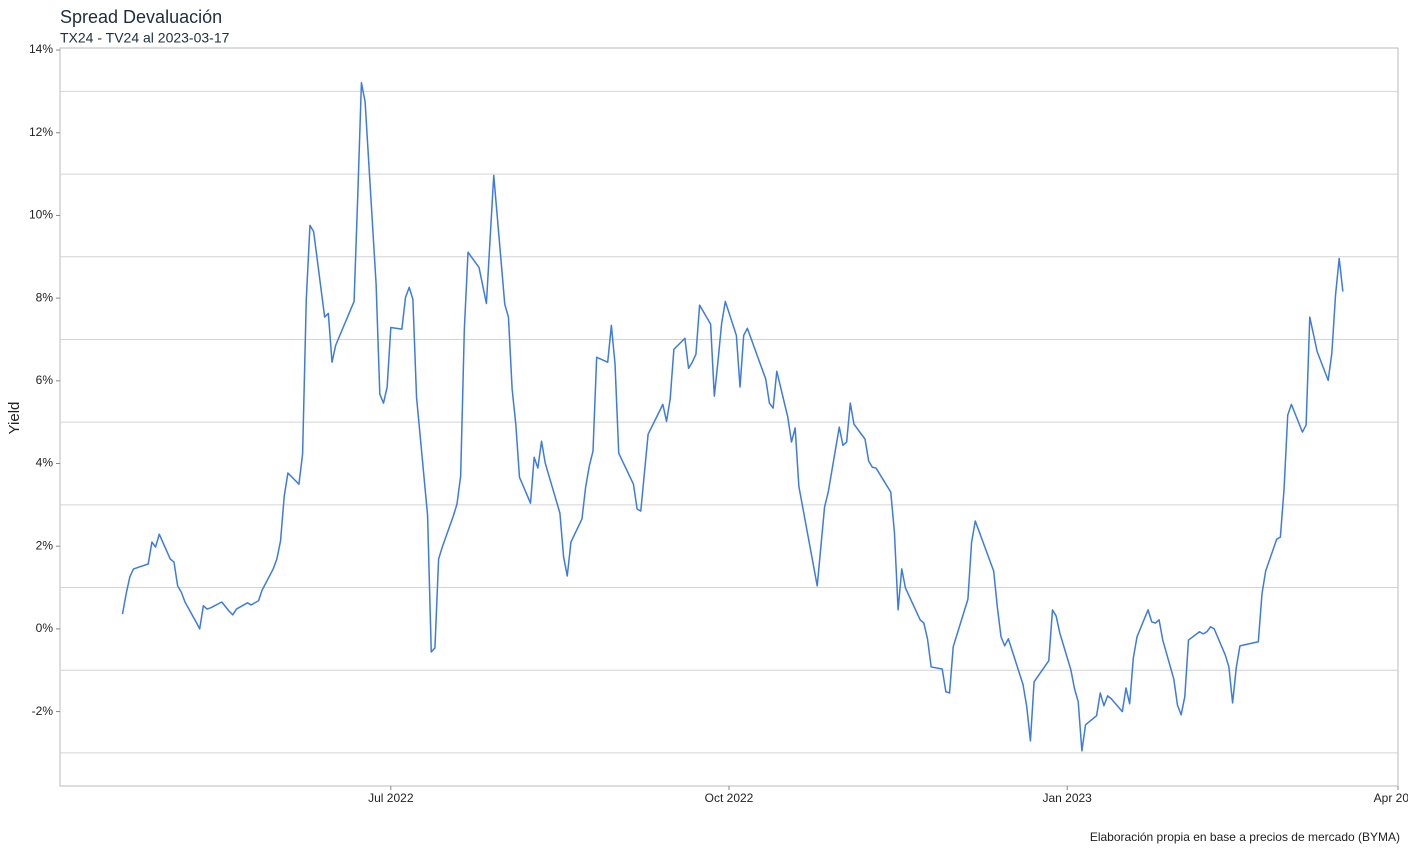 This screenshot has width=1408, height=852. What do you see at coordinates (45, 297) in the screenshot?
I see `y-tick-label: 8%` at bounding box center [45, 297].